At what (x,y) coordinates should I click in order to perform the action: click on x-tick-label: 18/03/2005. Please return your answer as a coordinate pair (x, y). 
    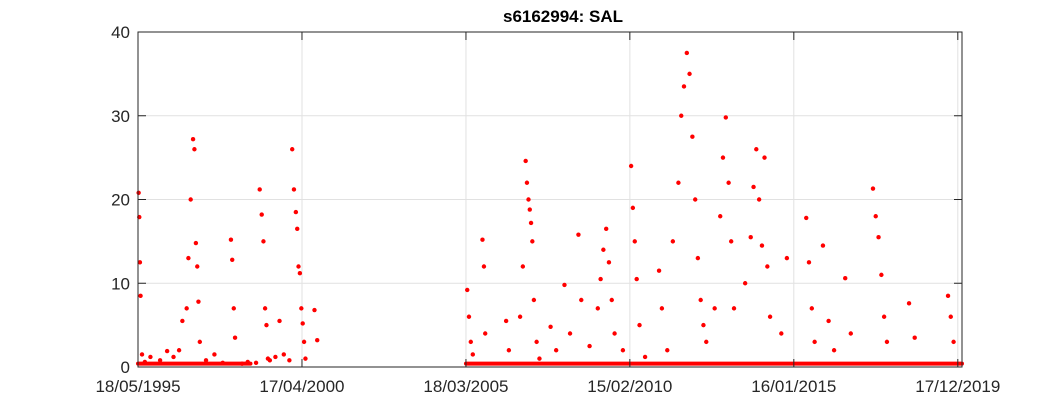
    Looking at the image, I should click on (465, 386).